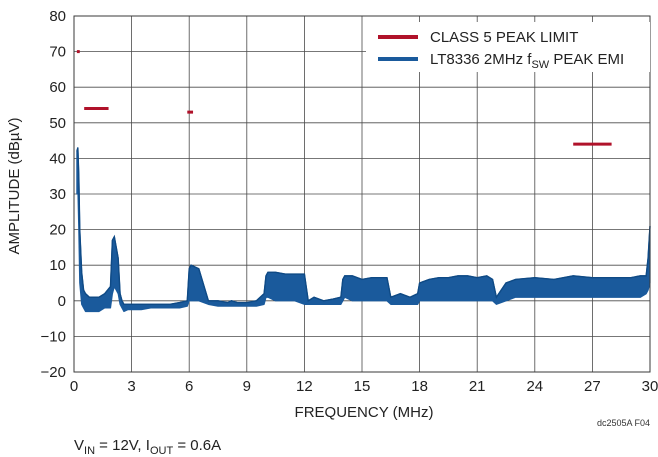 The height and width of the screenshot is (457, 658). I want to click on x-tick-label: 9, so click(247, 386).